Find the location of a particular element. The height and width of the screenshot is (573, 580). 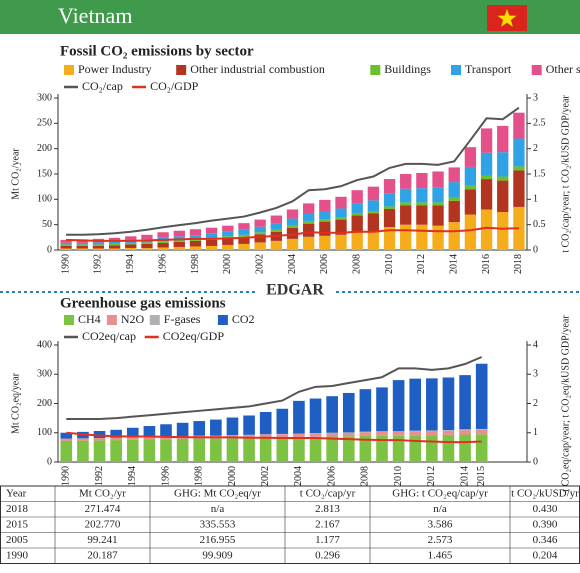

table-cell: 99.909 is located at coordinates (217, 555).